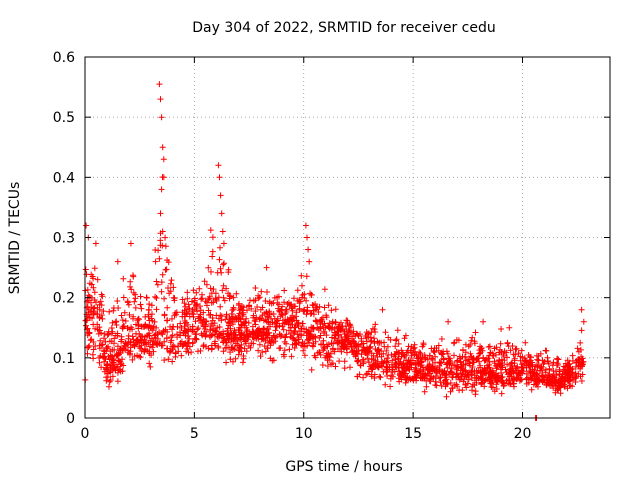 Image resolution: width=640 pixels, height=480 pixels. Describe the element at coordinates (523, 434) in the screenshot. I see `x-tick-label: 20` at that location.